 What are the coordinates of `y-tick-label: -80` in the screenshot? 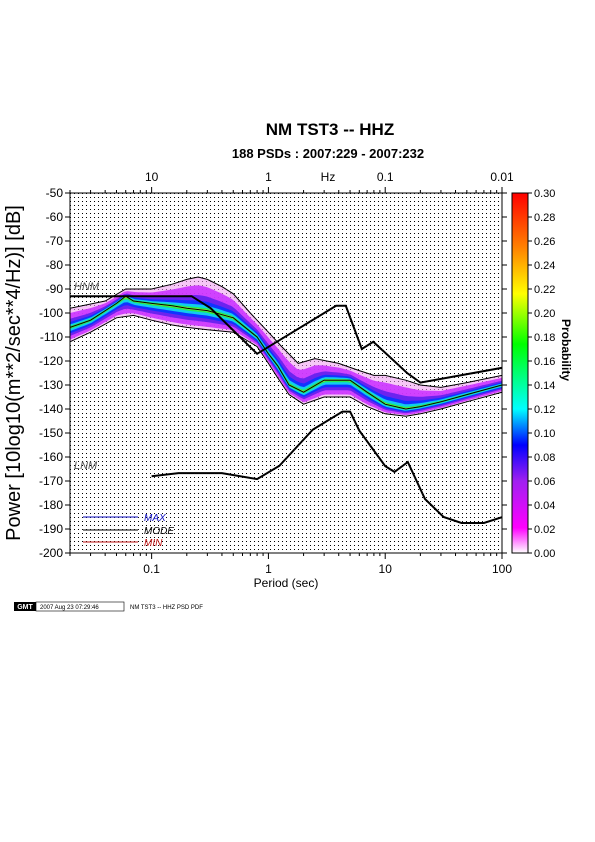 It's located at (55, 265).